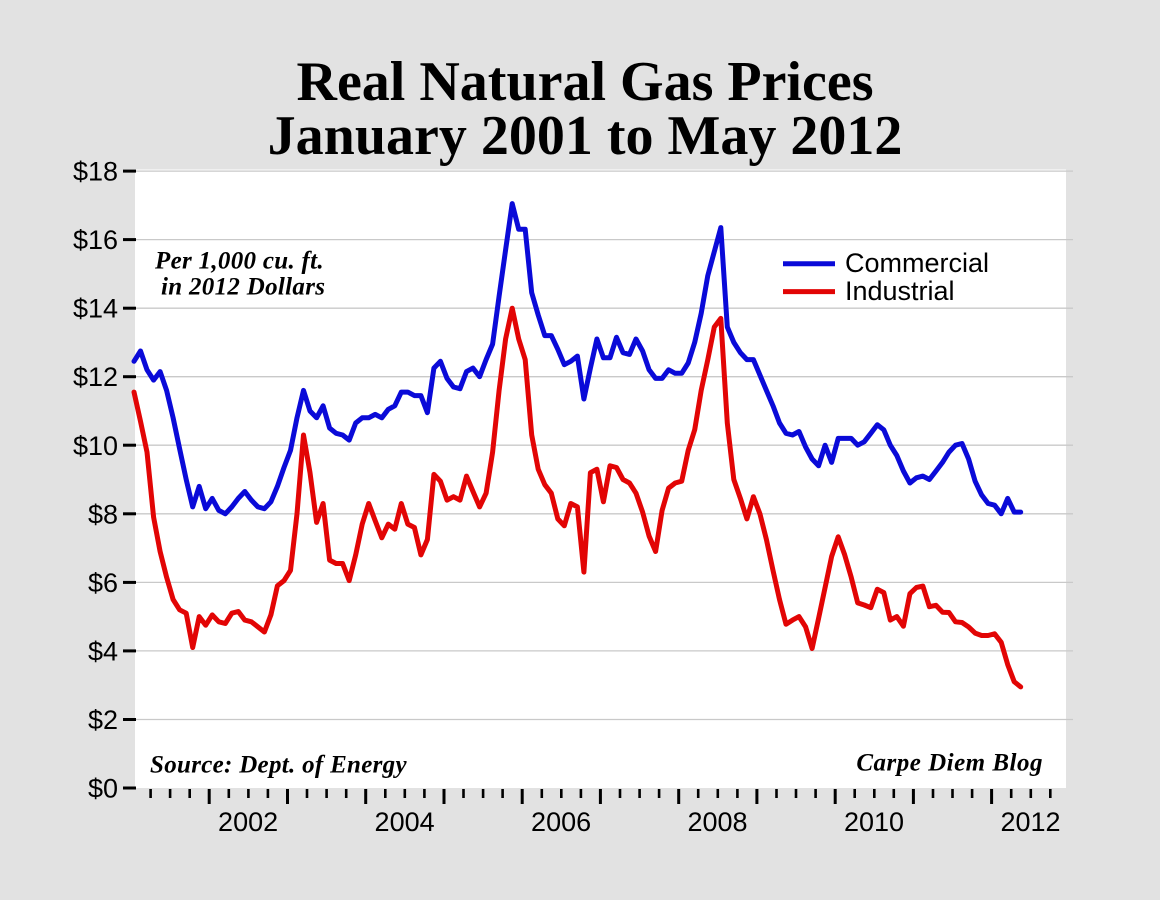 Image resolution: width=1160 pixels, height=905 pixels. What do you see at coordinates (95, 309) in the screenshot?
I see `svg-text: $14` at bounding box center [95, 309].